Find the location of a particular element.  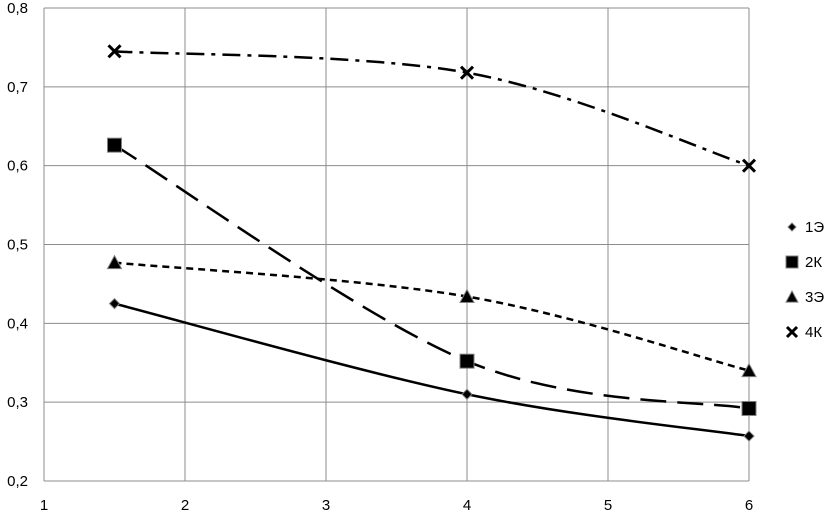

y-tick-label: 0,7 is located at coordinates (17, 87).